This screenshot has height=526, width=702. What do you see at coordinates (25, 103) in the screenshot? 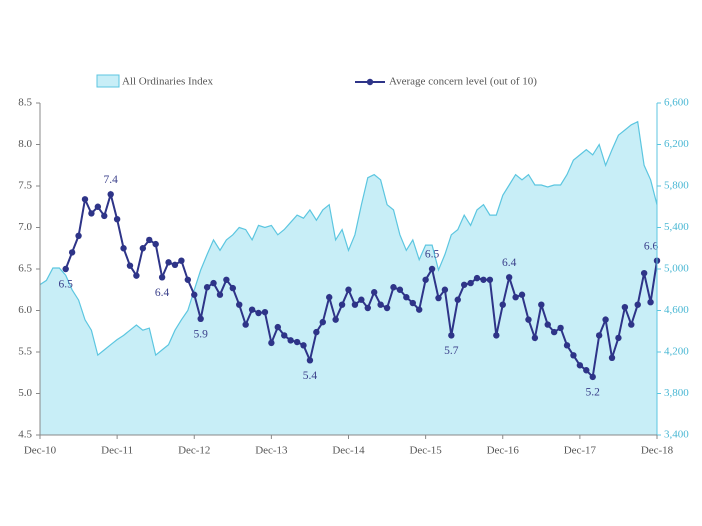
I see `y-tick-label: 8.5` at bounding box center [25, 103].